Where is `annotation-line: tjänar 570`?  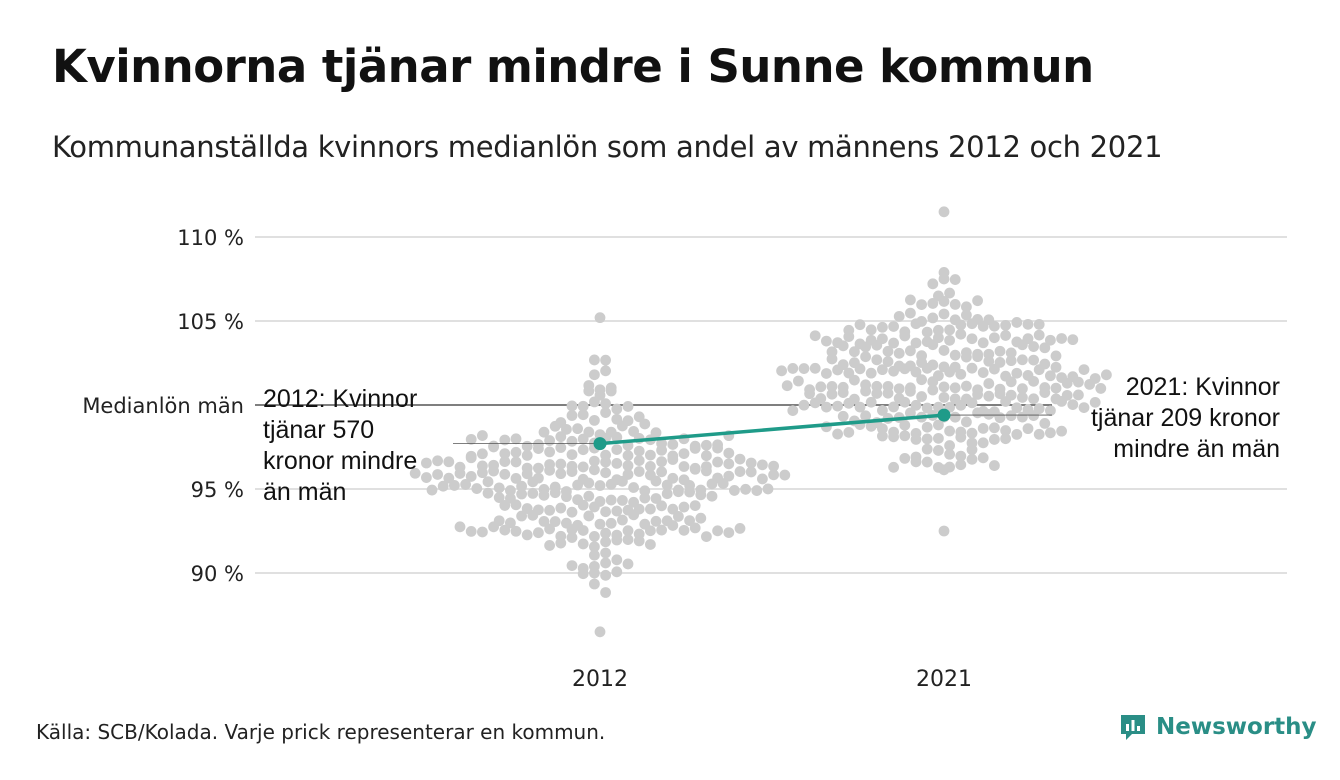
annotation-line: tjänar 570 is located at coordinates (318, 430).